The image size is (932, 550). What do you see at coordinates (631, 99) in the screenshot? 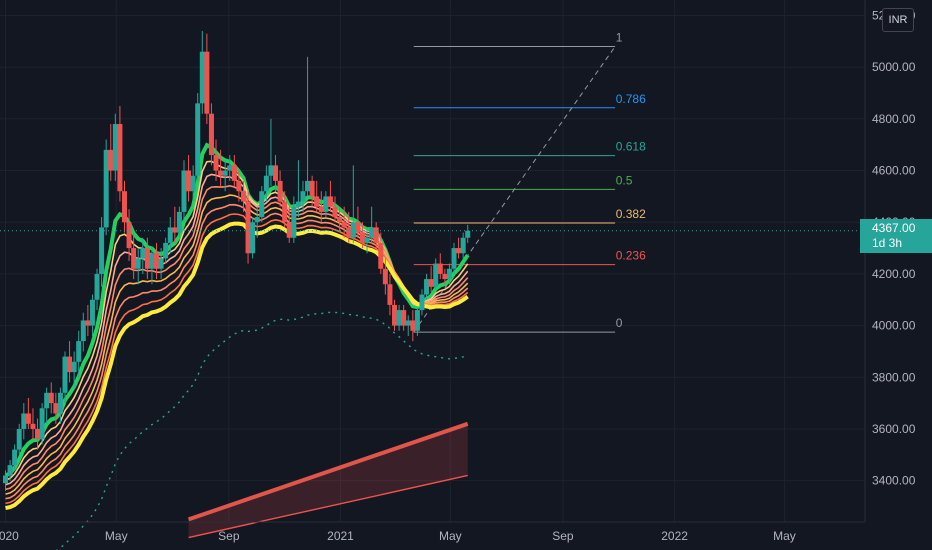
I see `fib-level-label: 0.786` at bounding box center [631, 99].